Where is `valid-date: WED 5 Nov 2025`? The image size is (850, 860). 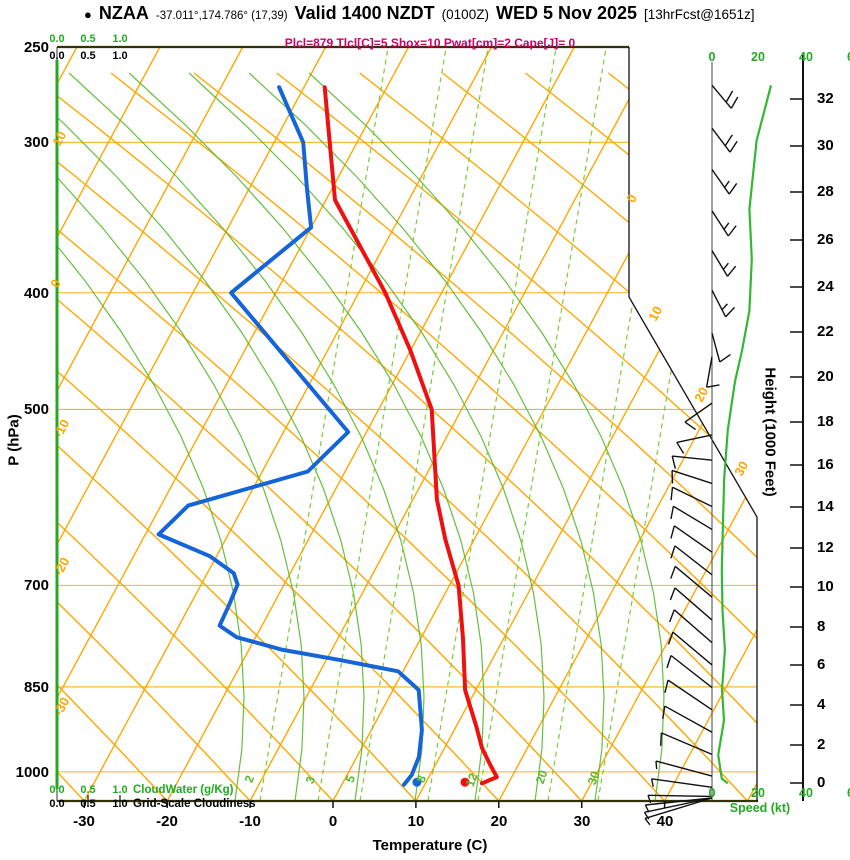
valid-date: WED 5 Nov 2025 is located at coordinates (566, 13).